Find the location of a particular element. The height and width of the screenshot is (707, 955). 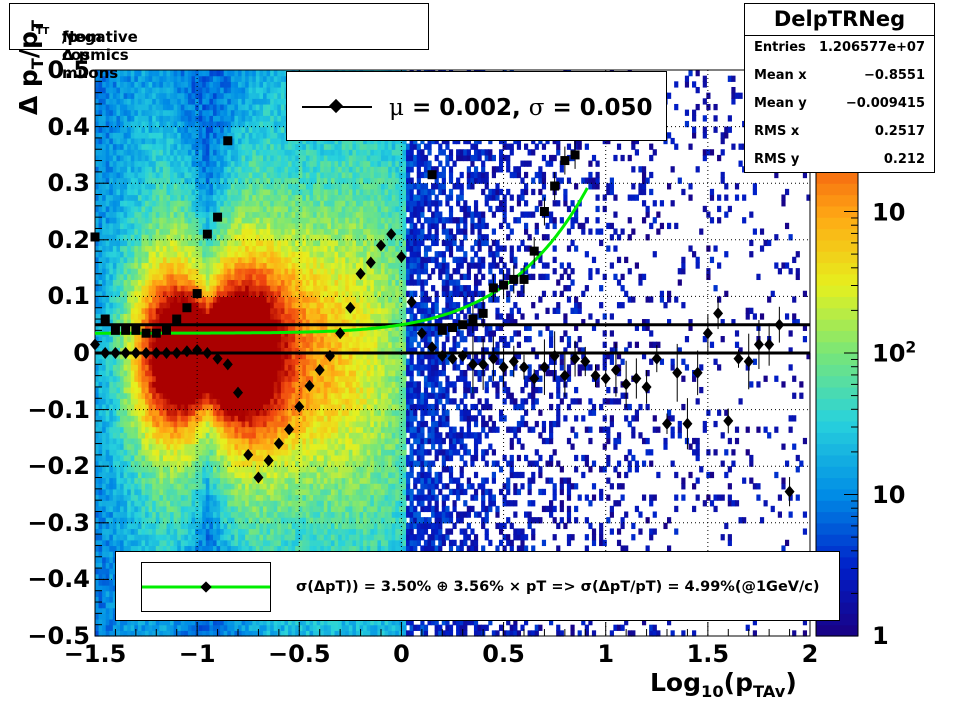

x-axis-label: Log10(pTAv) is located at coordinates (723, 684).